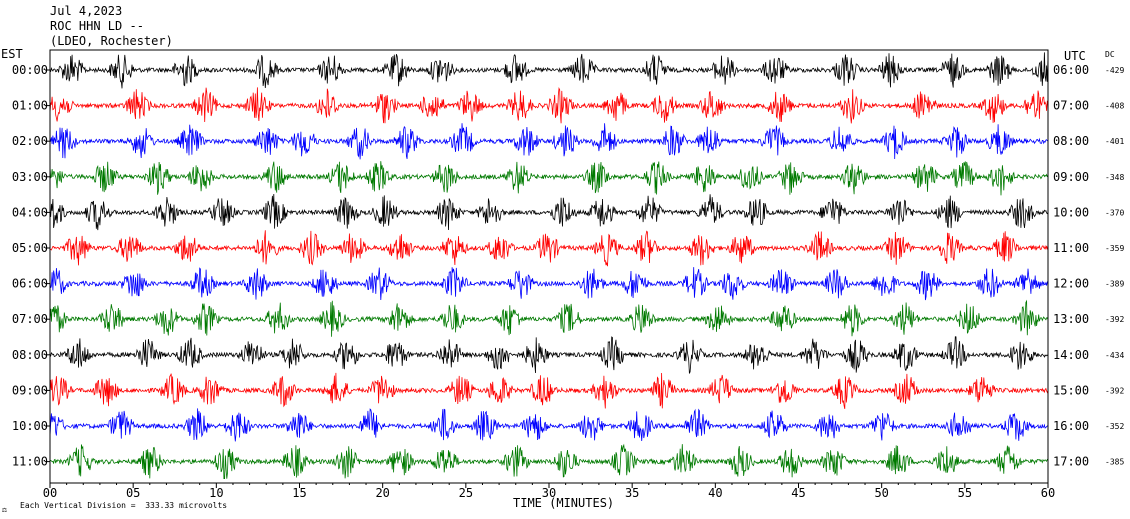  What do you see at coordinates (1114, 106) in the screenshot?
I see `dc-value: -408` at bounding box center [1114, 106].